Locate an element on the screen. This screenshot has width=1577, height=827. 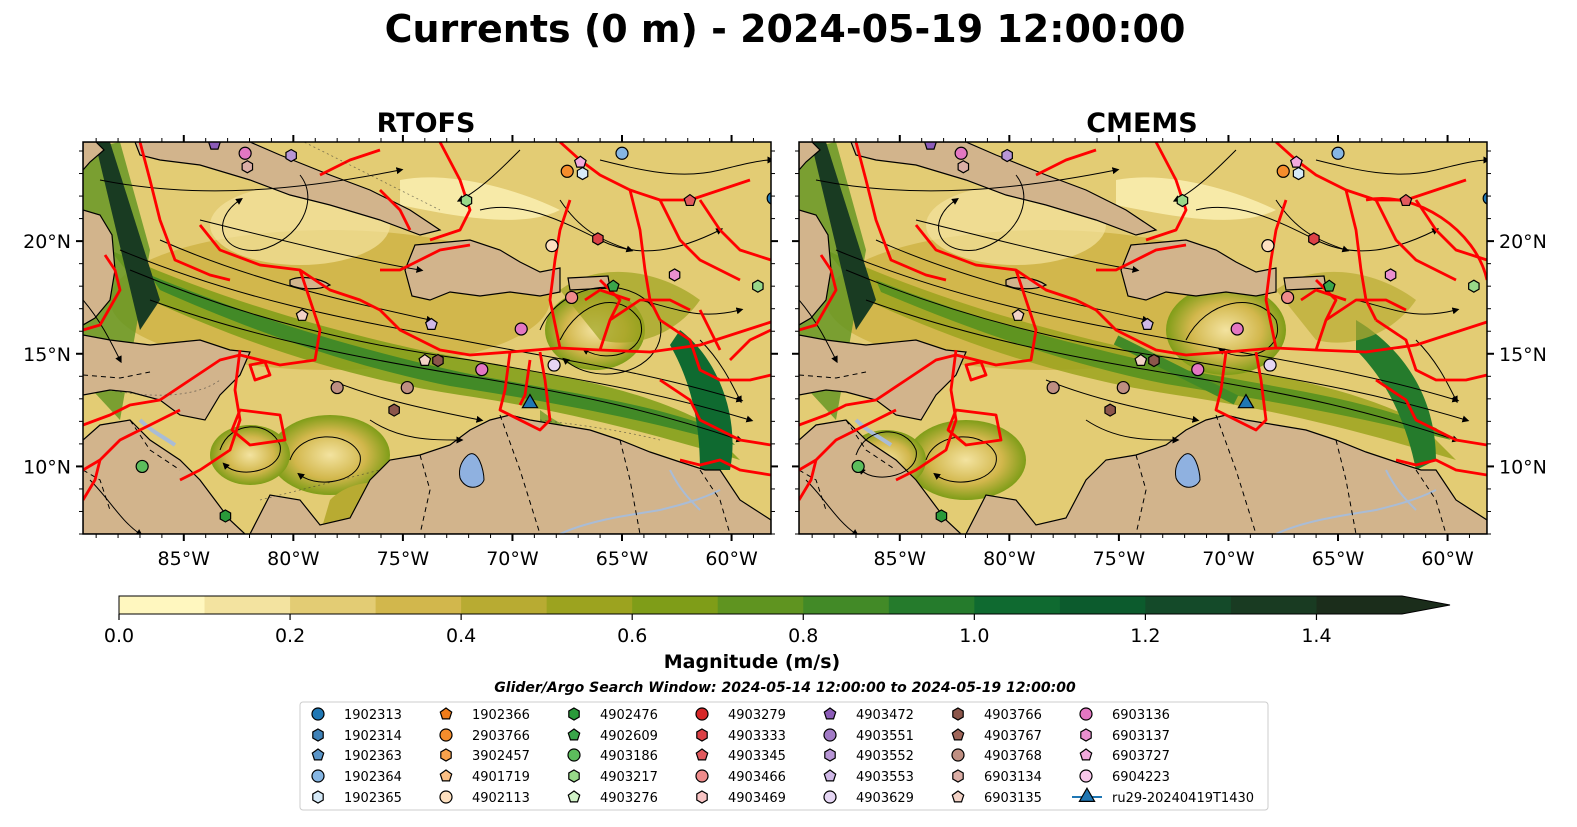
legend-label: 3902457 is located at coordinates (501, 756).